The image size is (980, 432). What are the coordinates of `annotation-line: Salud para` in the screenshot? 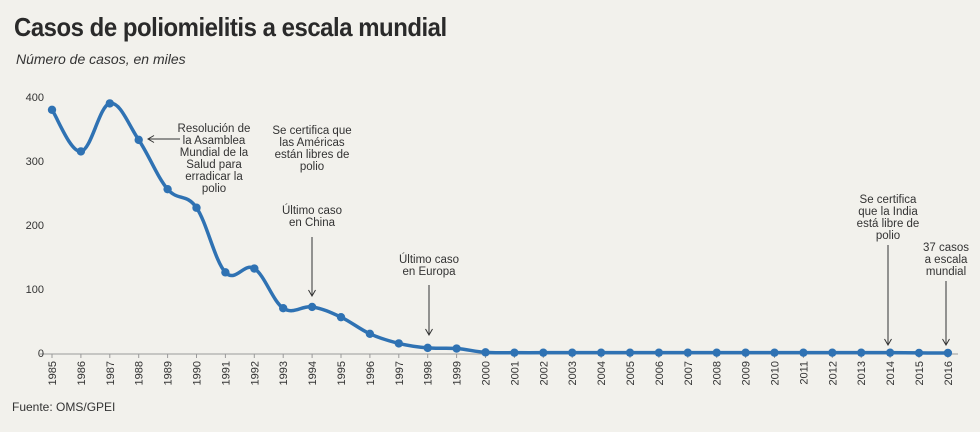 It's located at (214, 165).